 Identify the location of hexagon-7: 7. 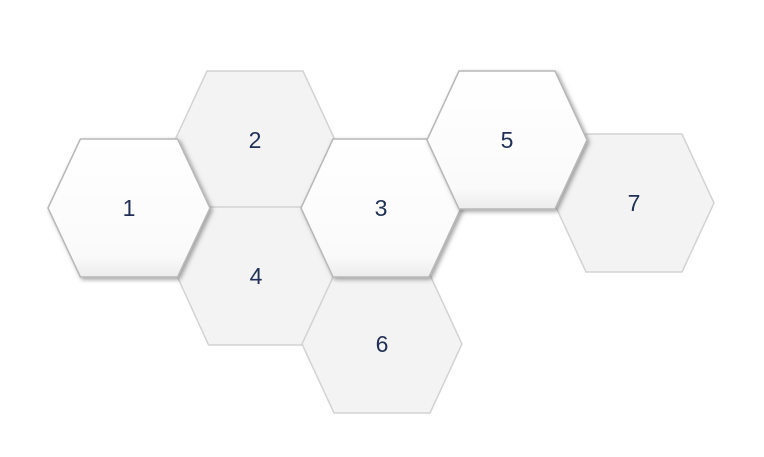
(634, 203).